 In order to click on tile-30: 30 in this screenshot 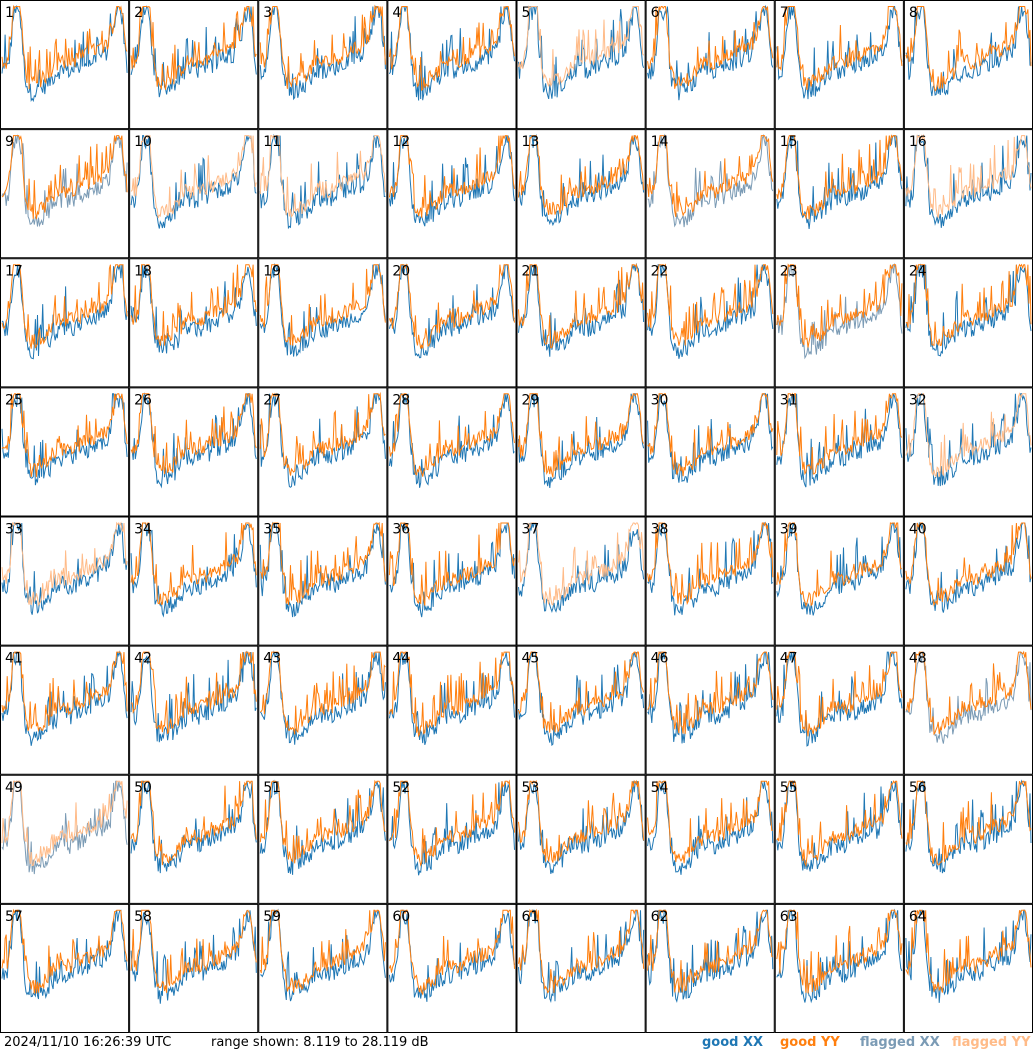, I will do `click(710, 452)`.